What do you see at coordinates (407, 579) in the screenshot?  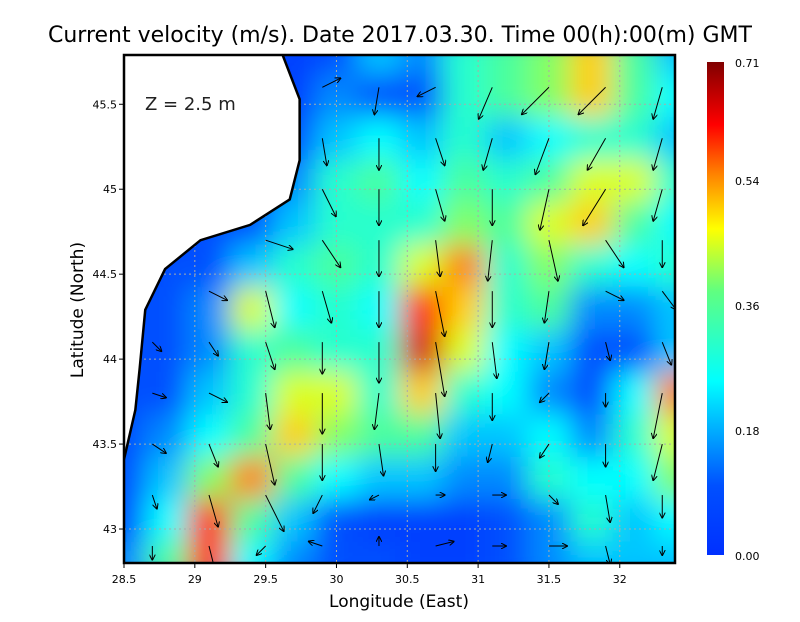 I see `x-tick-label: 30.5` at bounding box center [407, 579].